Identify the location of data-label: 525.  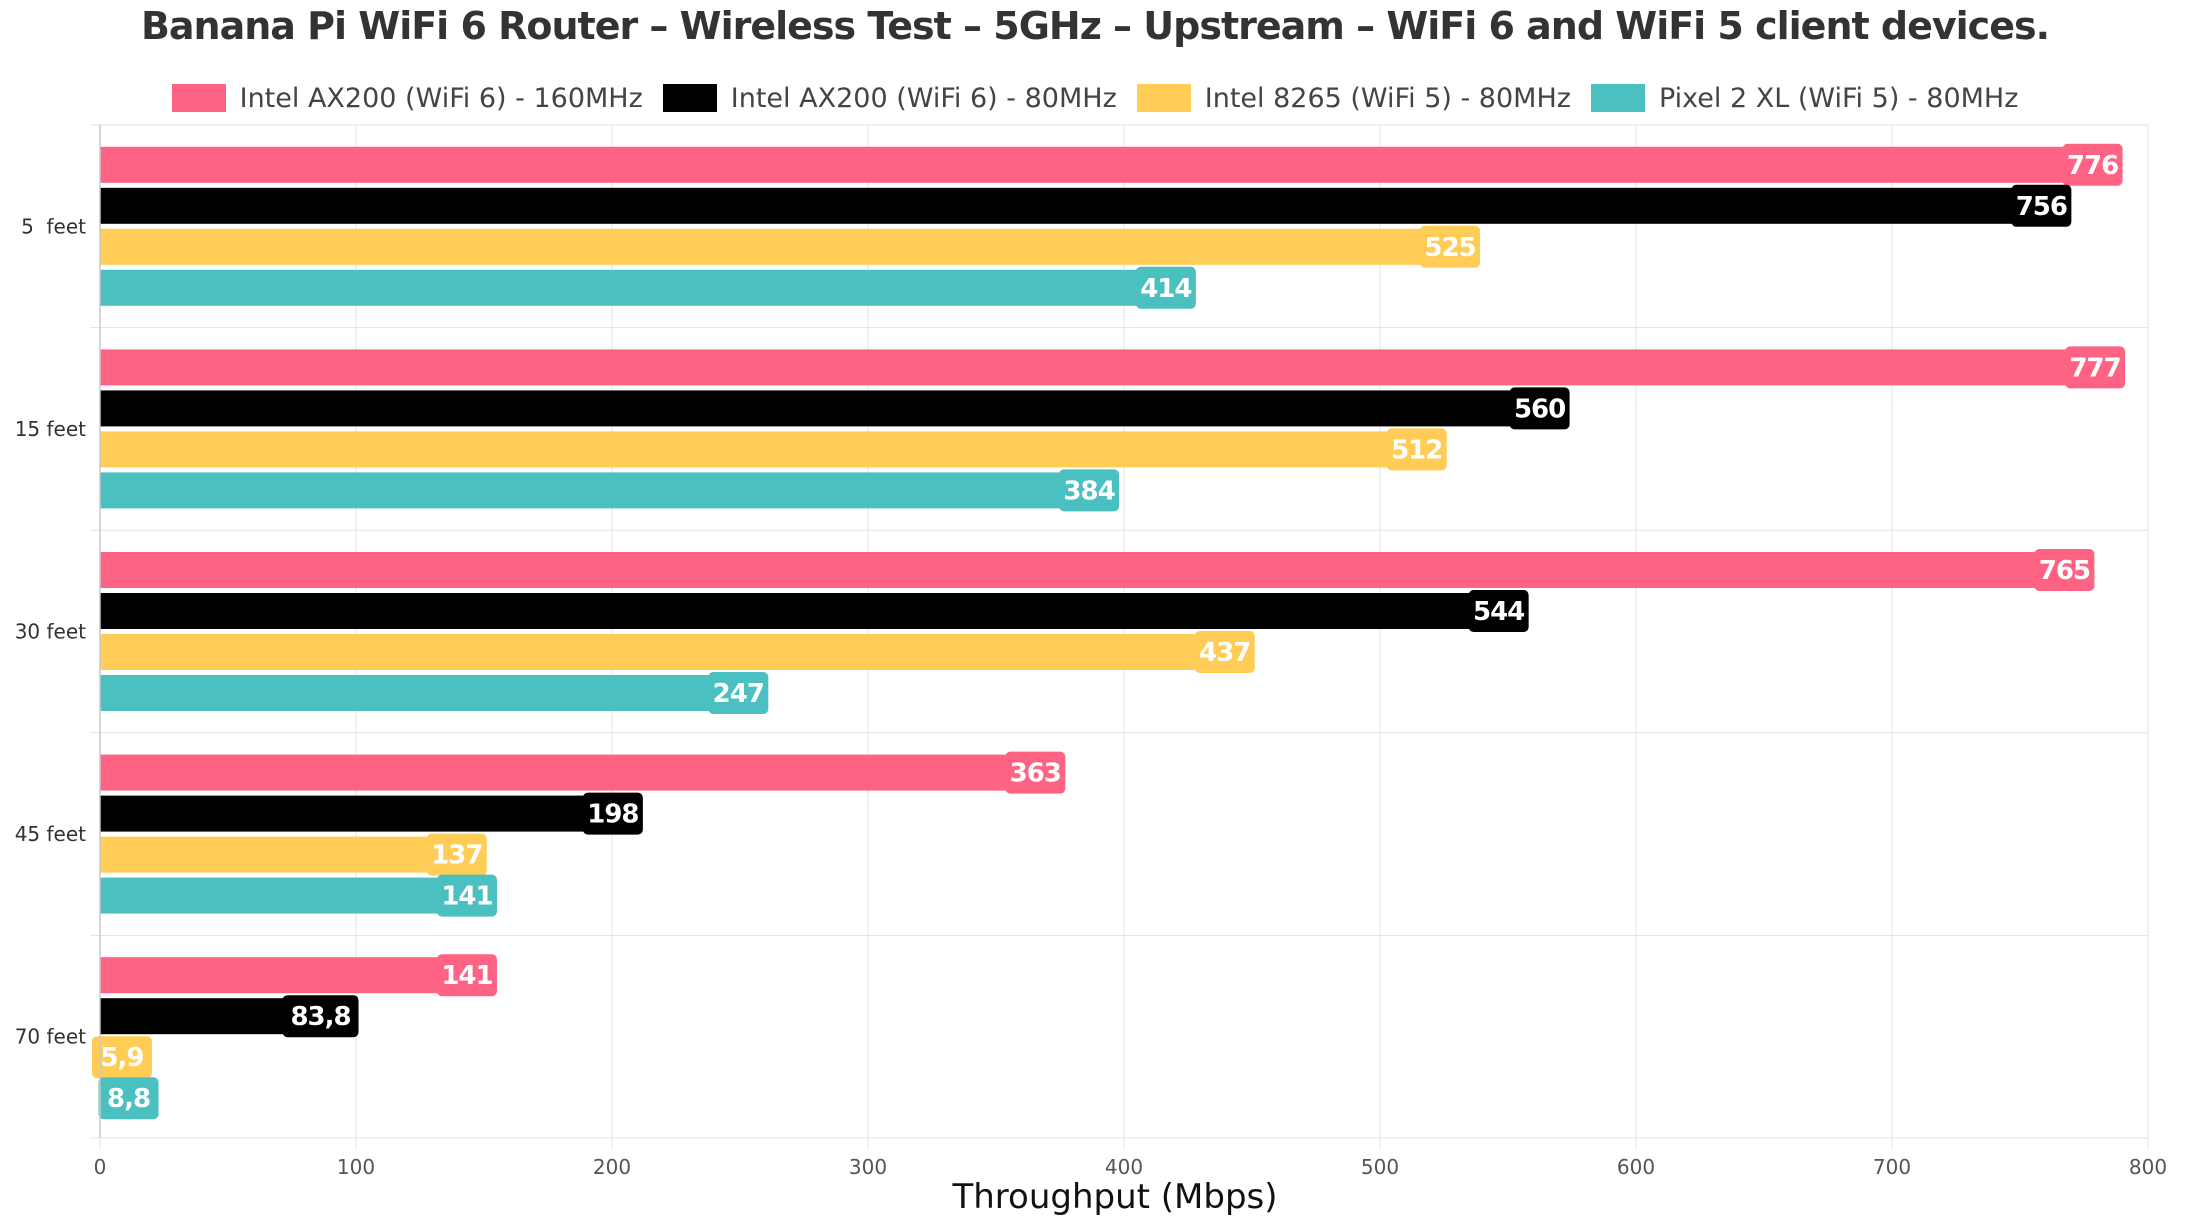
(1449, 248).